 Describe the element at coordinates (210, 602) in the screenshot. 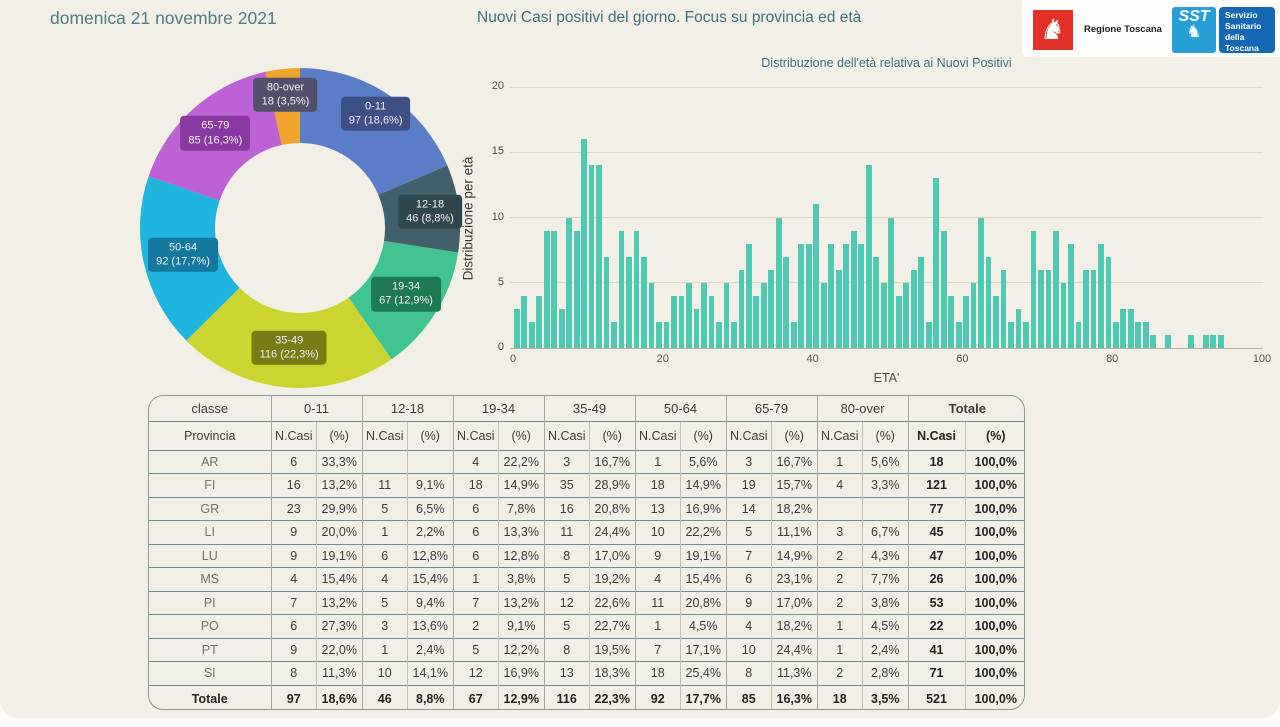

I see `province-label: PI` at that location.